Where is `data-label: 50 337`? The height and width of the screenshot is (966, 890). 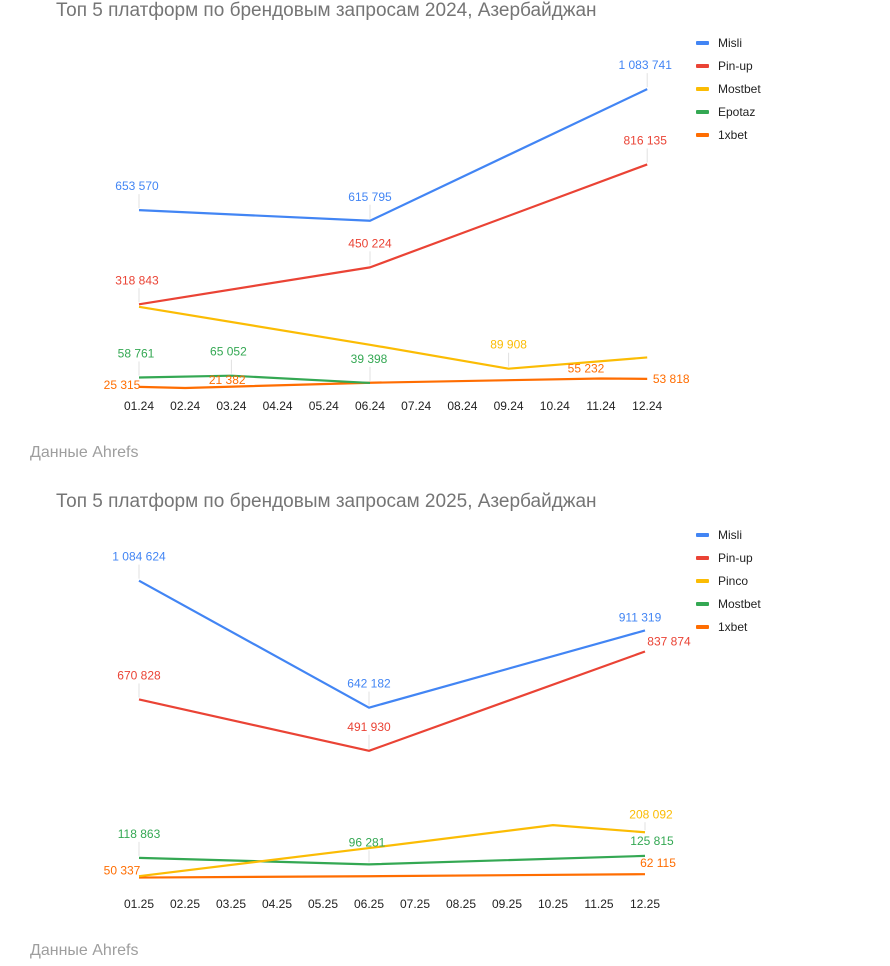 data-label: 50 337 is located at coordinates (122, 871).